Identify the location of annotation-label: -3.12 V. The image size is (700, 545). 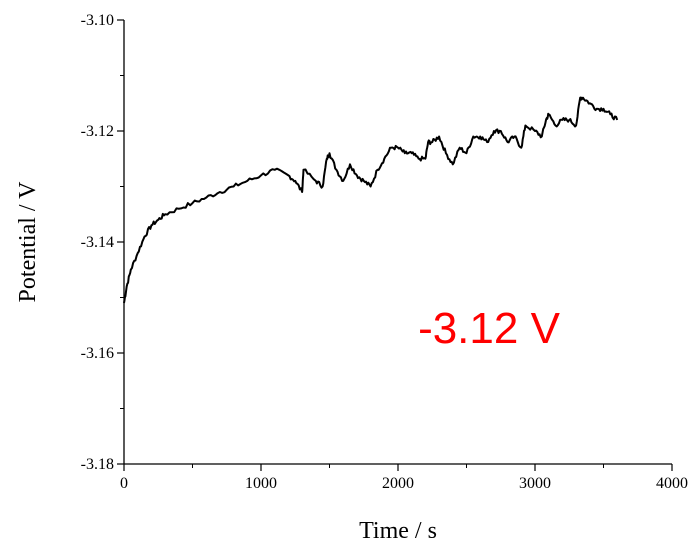
(489, 328).